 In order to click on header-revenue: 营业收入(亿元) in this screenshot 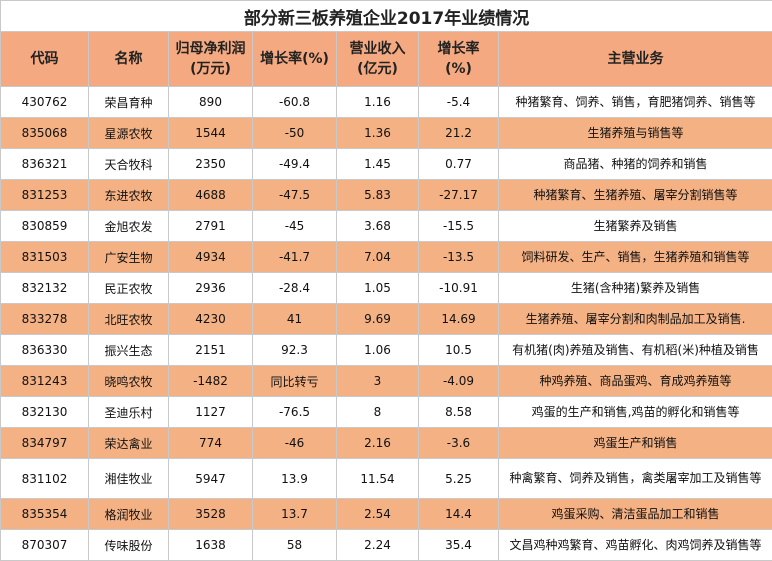, I will do `click(378, 59)`.